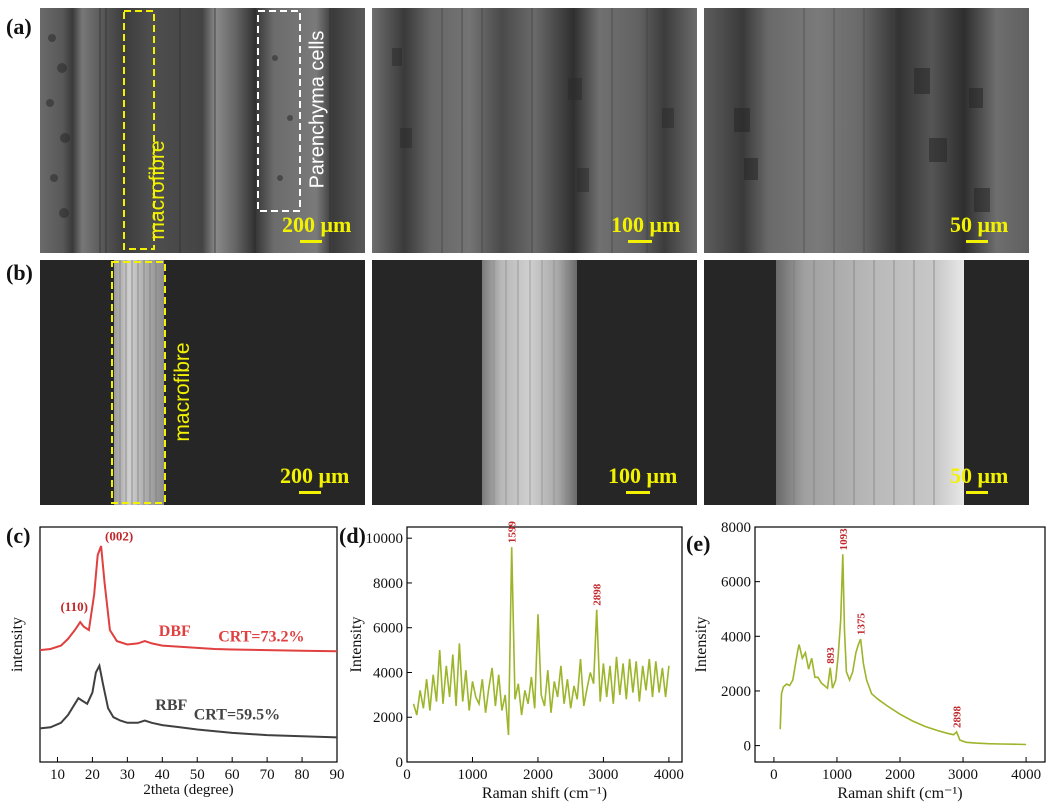 The height and width of the screenshot is (810, 1053). Describe the element at coordinates (1026, 775) in the screenshot. I see `raman-e-xtick-label: 4000` at that location.